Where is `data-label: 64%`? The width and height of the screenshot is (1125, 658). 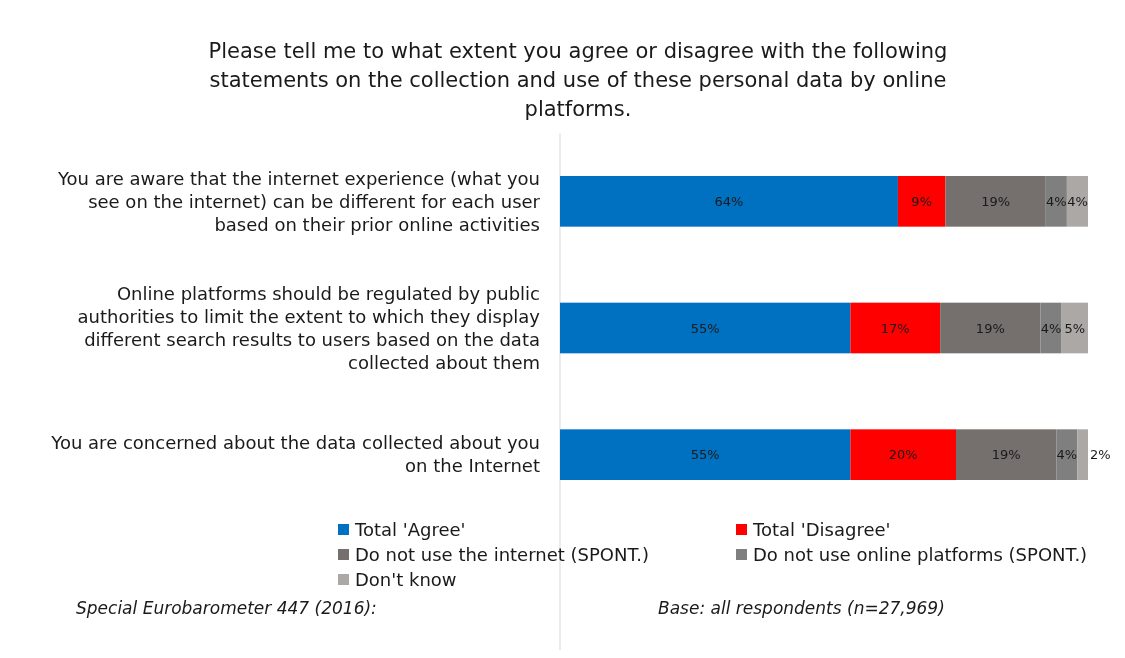 data-label: 64% is located at coordinates (729, 201).